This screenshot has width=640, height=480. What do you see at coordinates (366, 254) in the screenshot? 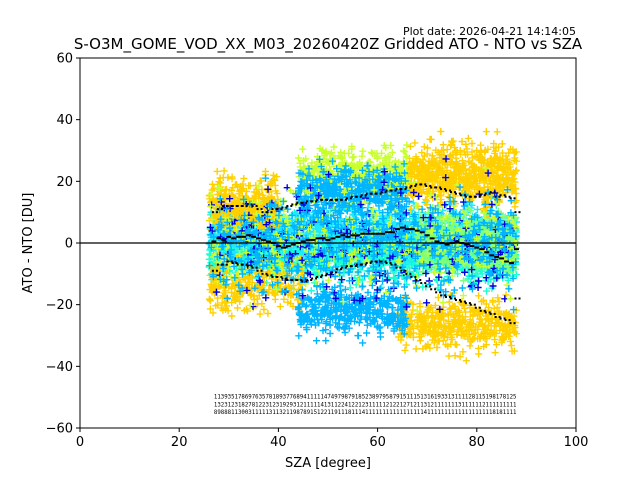
I see `std-bands` at bounding box center [366, 254].